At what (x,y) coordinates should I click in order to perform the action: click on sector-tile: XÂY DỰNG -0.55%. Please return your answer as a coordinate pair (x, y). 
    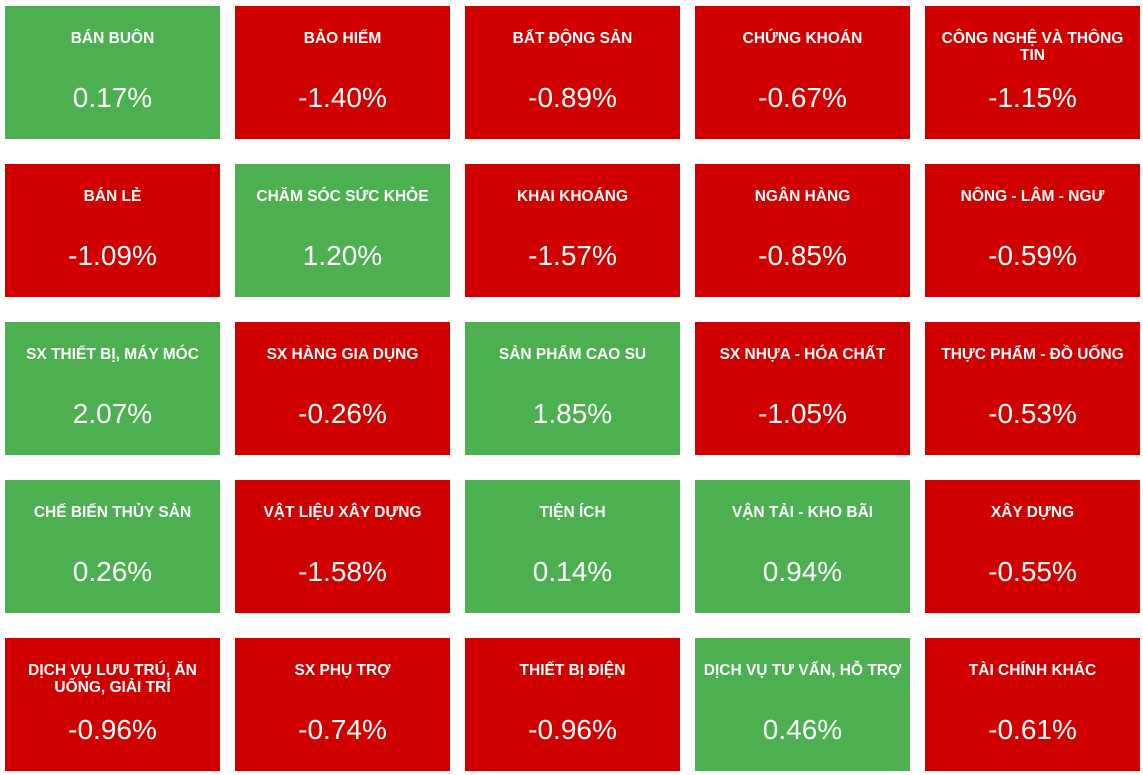
    Looking at the image, I should click on (1032, 546).